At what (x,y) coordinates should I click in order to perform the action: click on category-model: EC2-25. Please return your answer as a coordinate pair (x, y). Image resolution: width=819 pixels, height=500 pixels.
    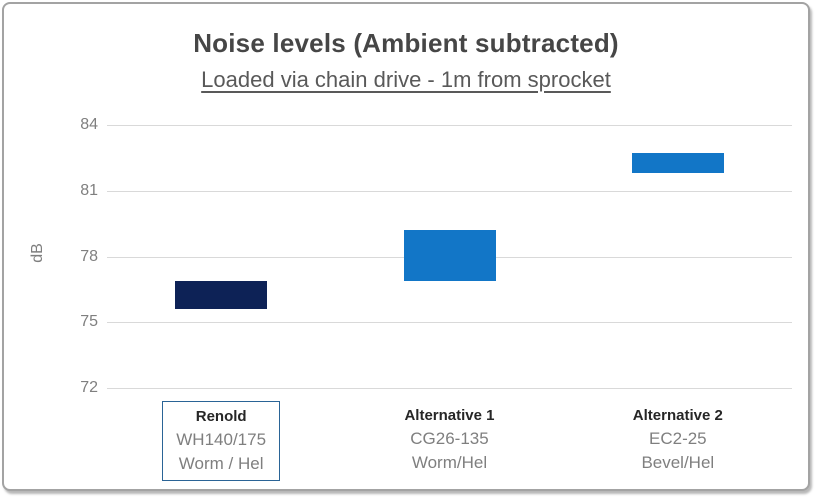
    Looking at the image, I should click on (678, 438).